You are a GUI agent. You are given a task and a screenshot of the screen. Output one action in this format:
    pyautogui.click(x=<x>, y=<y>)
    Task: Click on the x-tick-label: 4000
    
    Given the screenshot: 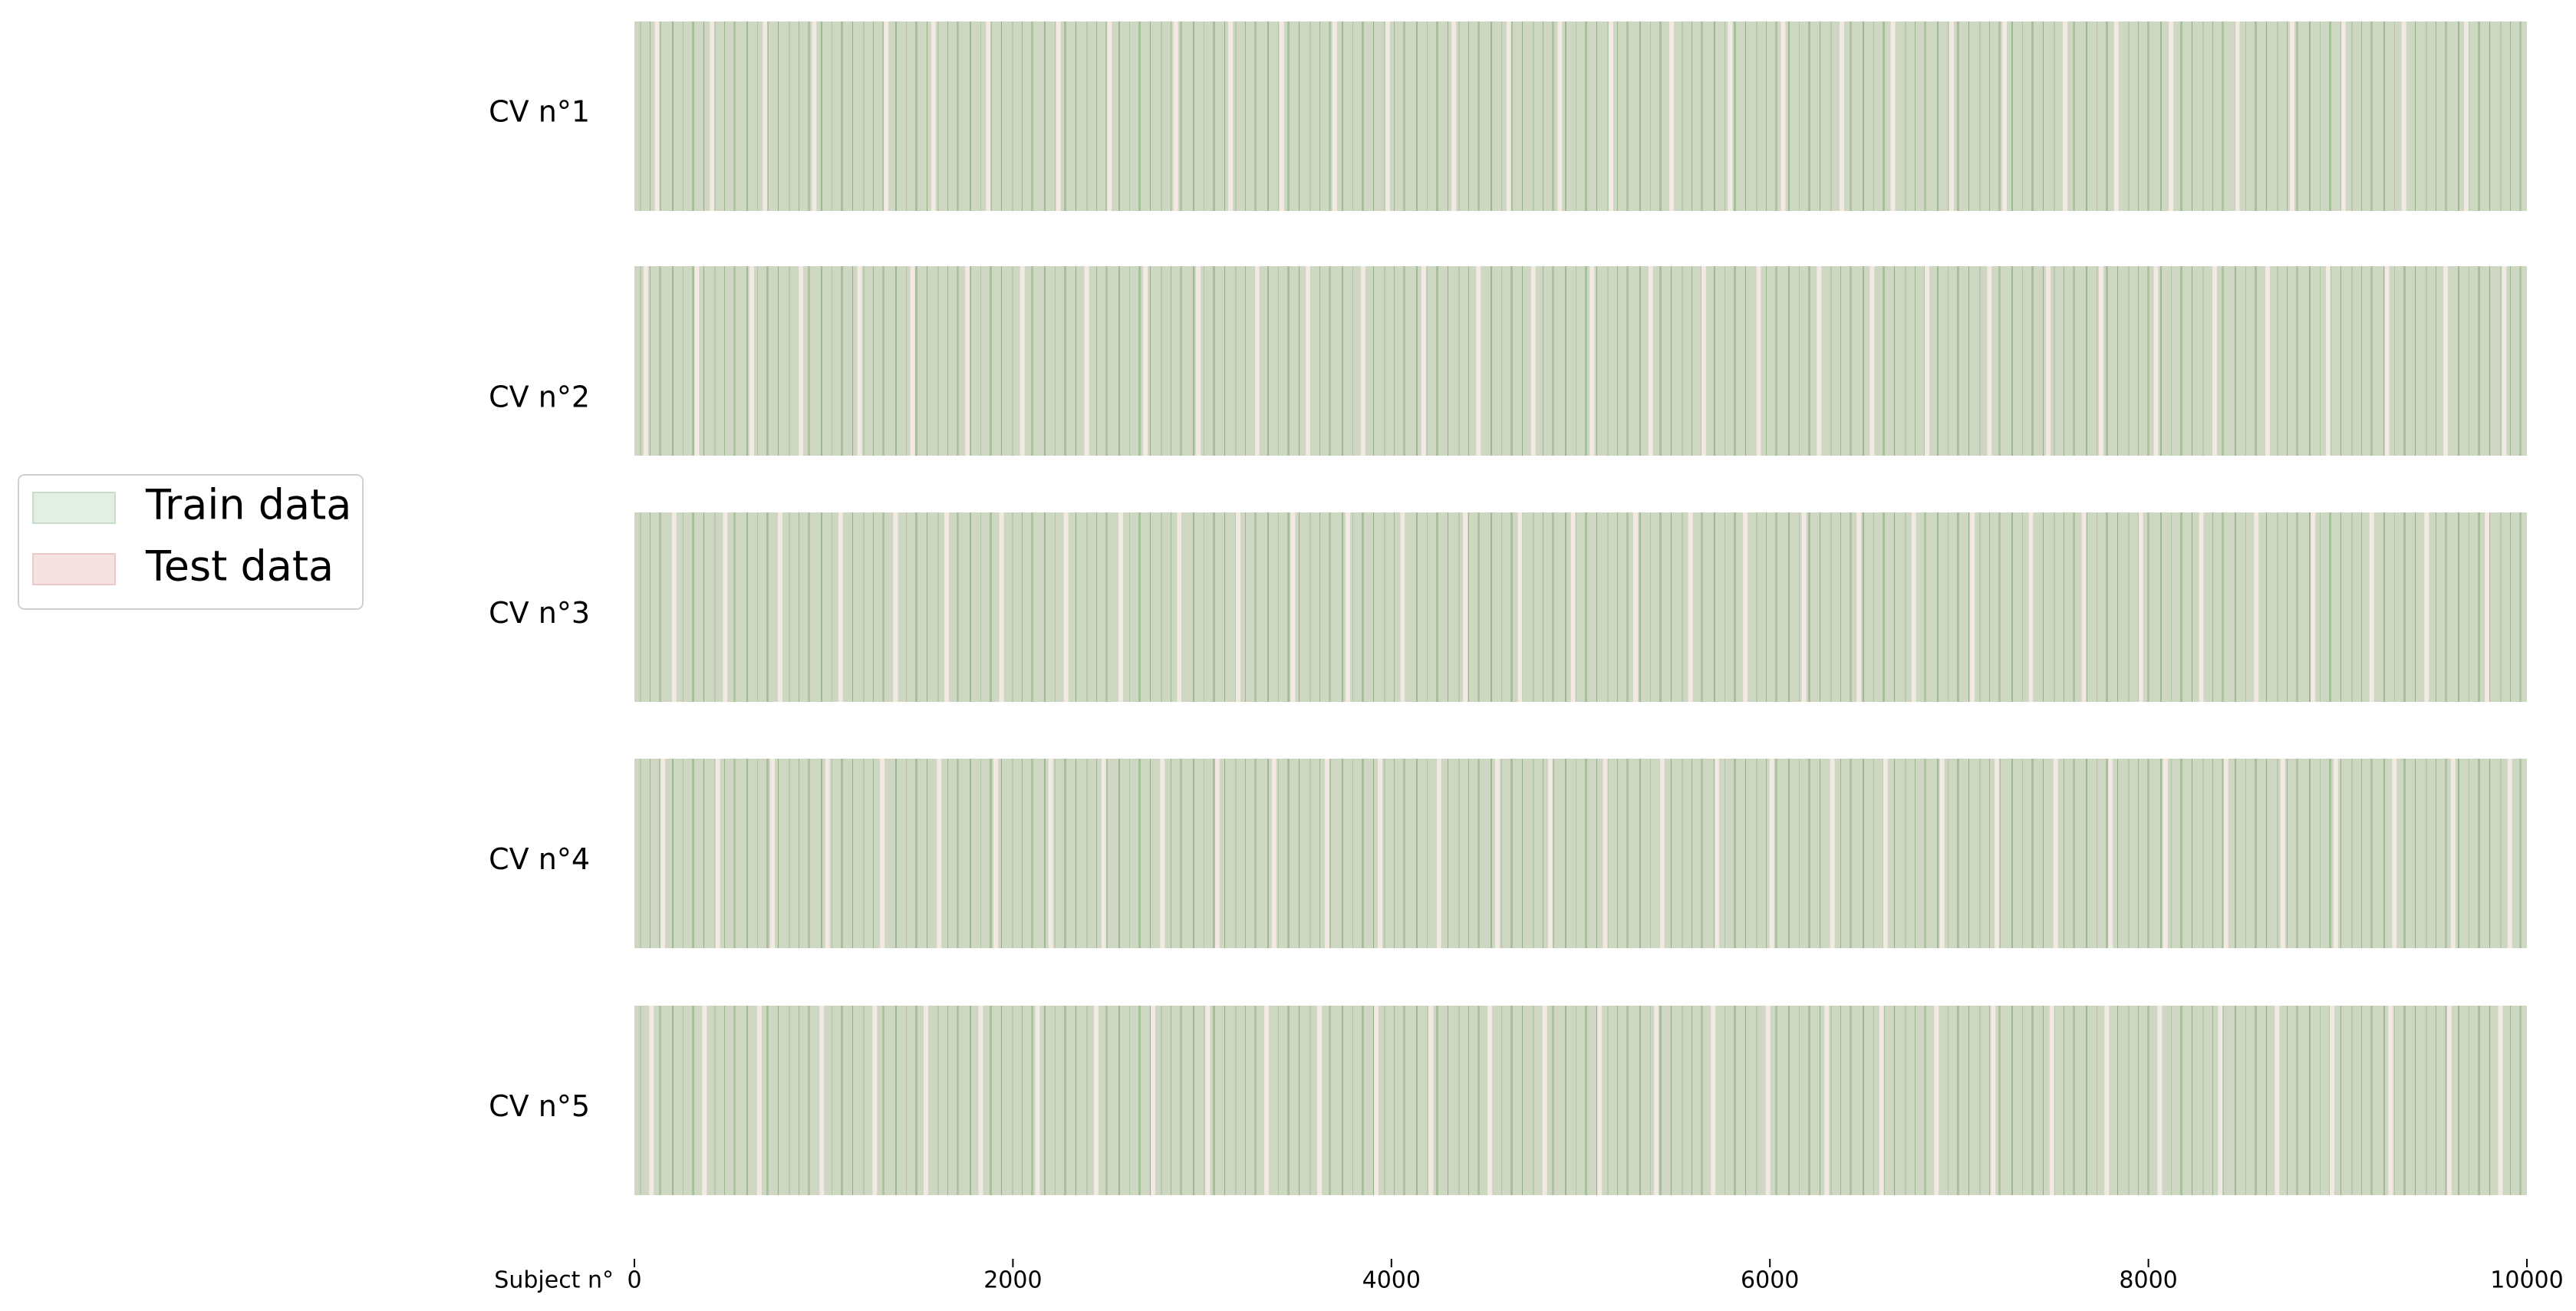 What is the action you would take?
    pyautogui.click(x=1391, y=1280)
    